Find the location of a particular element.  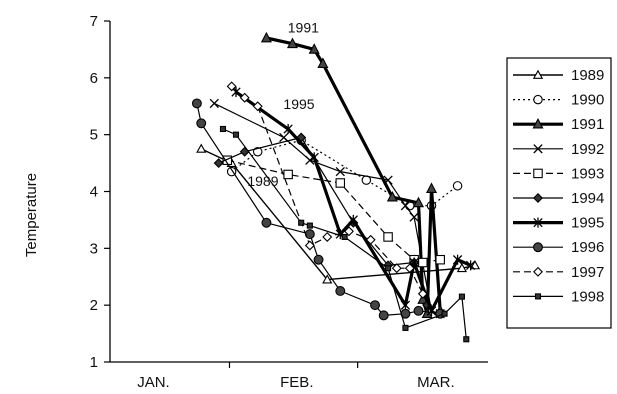

legend-box is located at coordinates (559, 193).